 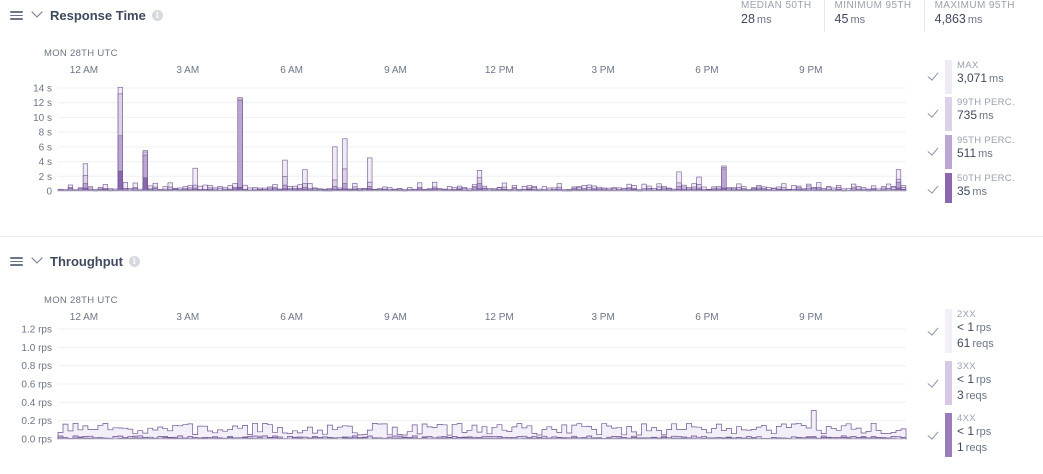 I want to click on legend-number: 35, so click(x=964, y=191).